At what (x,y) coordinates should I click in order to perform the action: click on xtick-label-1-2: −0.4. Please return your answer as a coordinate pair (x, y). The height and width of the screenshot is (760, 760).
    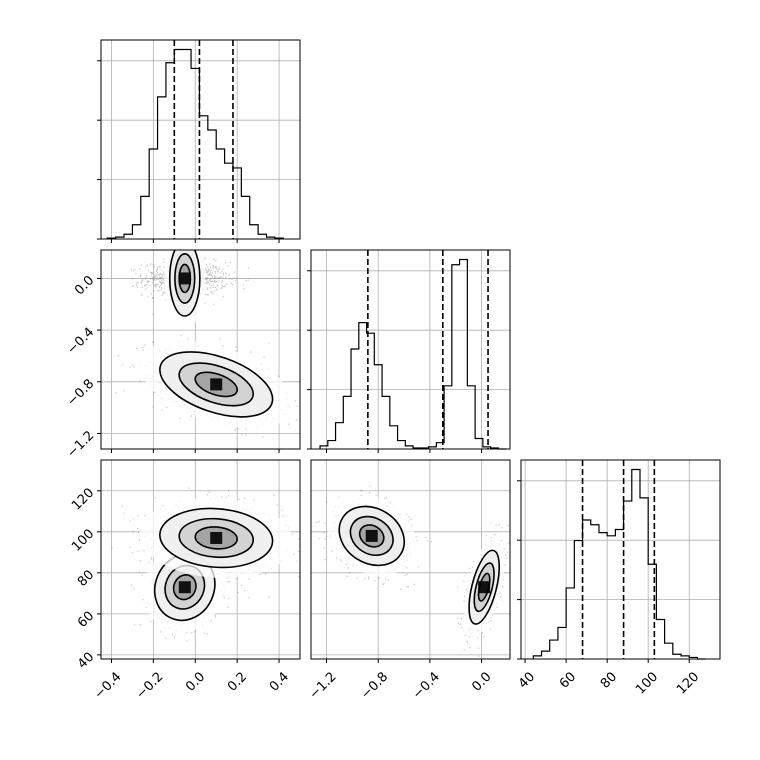
    Looking at the image, I should click on (426, 685).